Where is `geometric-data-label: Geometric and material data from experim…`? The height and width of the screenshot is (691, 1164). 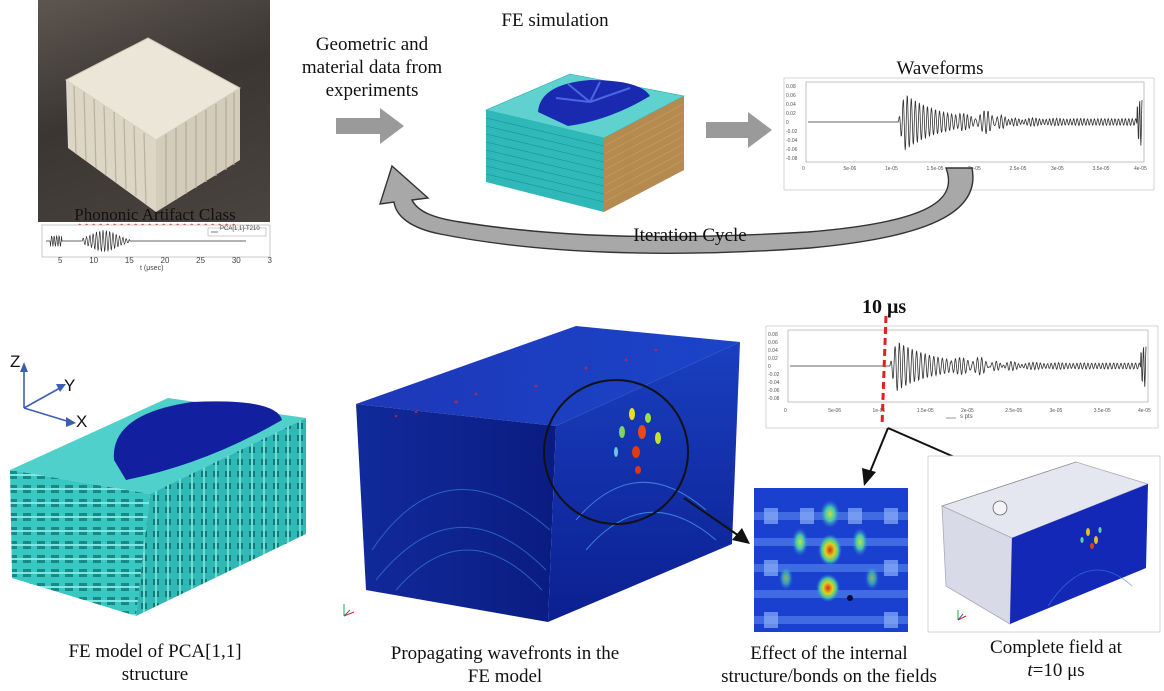
geometric-data-label: Geometric and material data from experim… is located at coordinates (372, 67).